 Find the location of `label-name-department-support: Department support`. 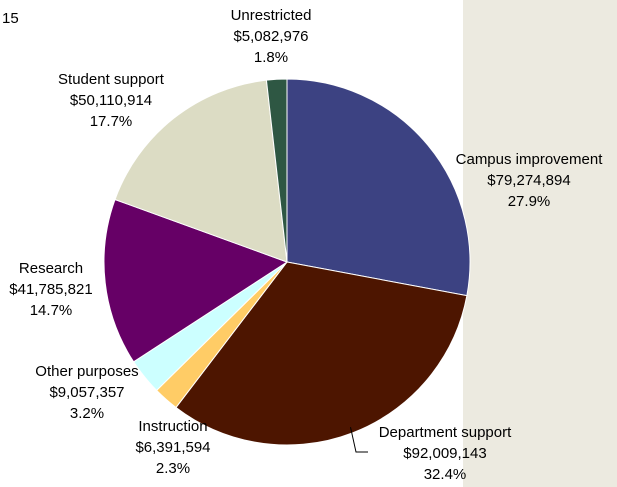

label-name-department-support: Department support is located at coordinates (445, 432).